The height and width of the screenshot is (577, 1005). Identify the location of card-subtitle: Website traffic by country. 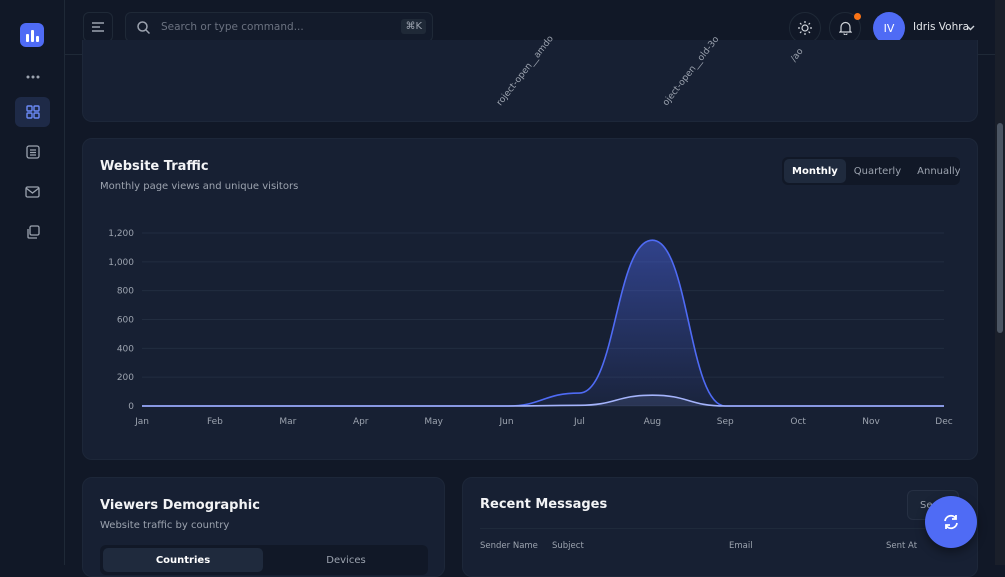
(165, 525).